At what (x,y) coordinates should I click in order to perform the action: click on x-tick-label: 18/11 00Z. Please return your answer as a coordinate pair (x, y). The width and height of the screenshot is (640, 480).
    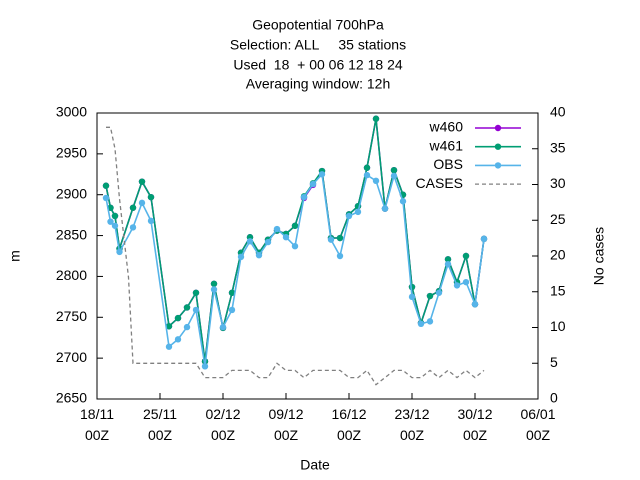
    Looking at the image, I should click on (97, 424).